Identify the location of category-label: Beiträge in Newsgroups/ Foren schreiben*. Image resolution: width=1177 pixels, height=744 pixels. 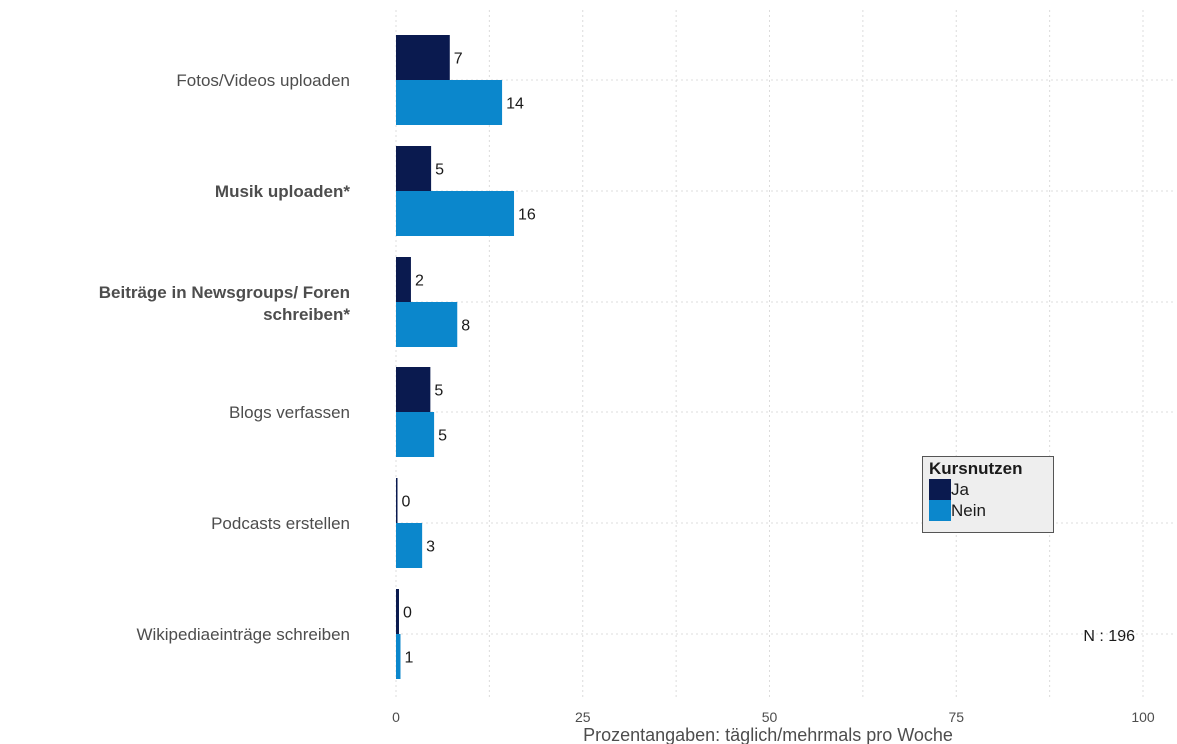
(225, 303).